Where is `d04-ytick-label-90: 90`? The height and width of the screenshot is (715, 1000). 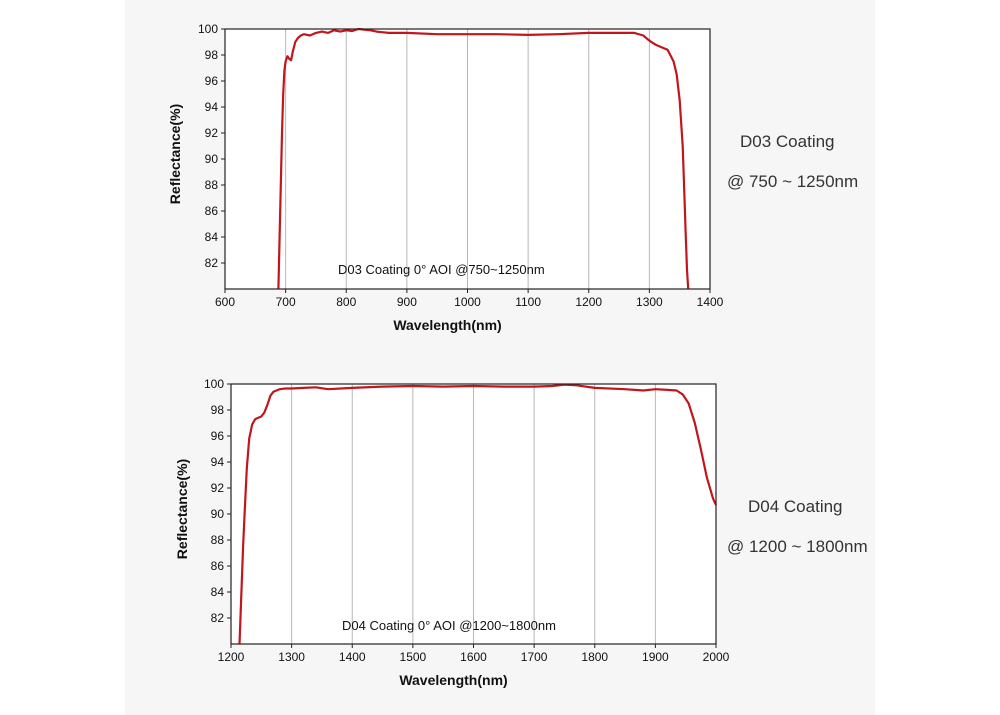 d04-ytick-label-90: 90 is located at coordinates (218, 514).